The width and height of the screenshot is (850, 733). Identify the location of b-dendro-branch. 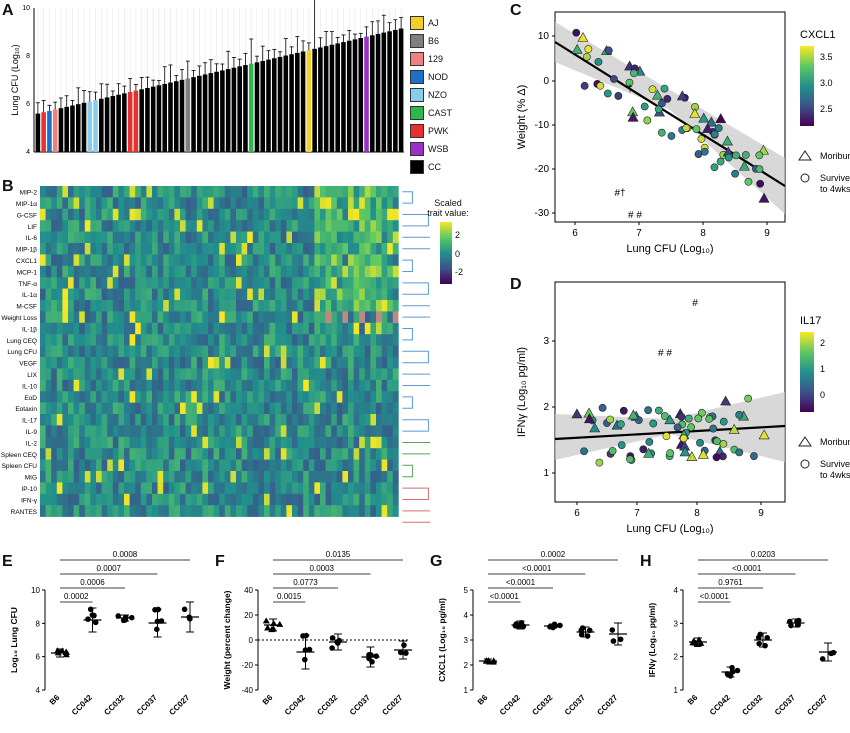
(416, 448).